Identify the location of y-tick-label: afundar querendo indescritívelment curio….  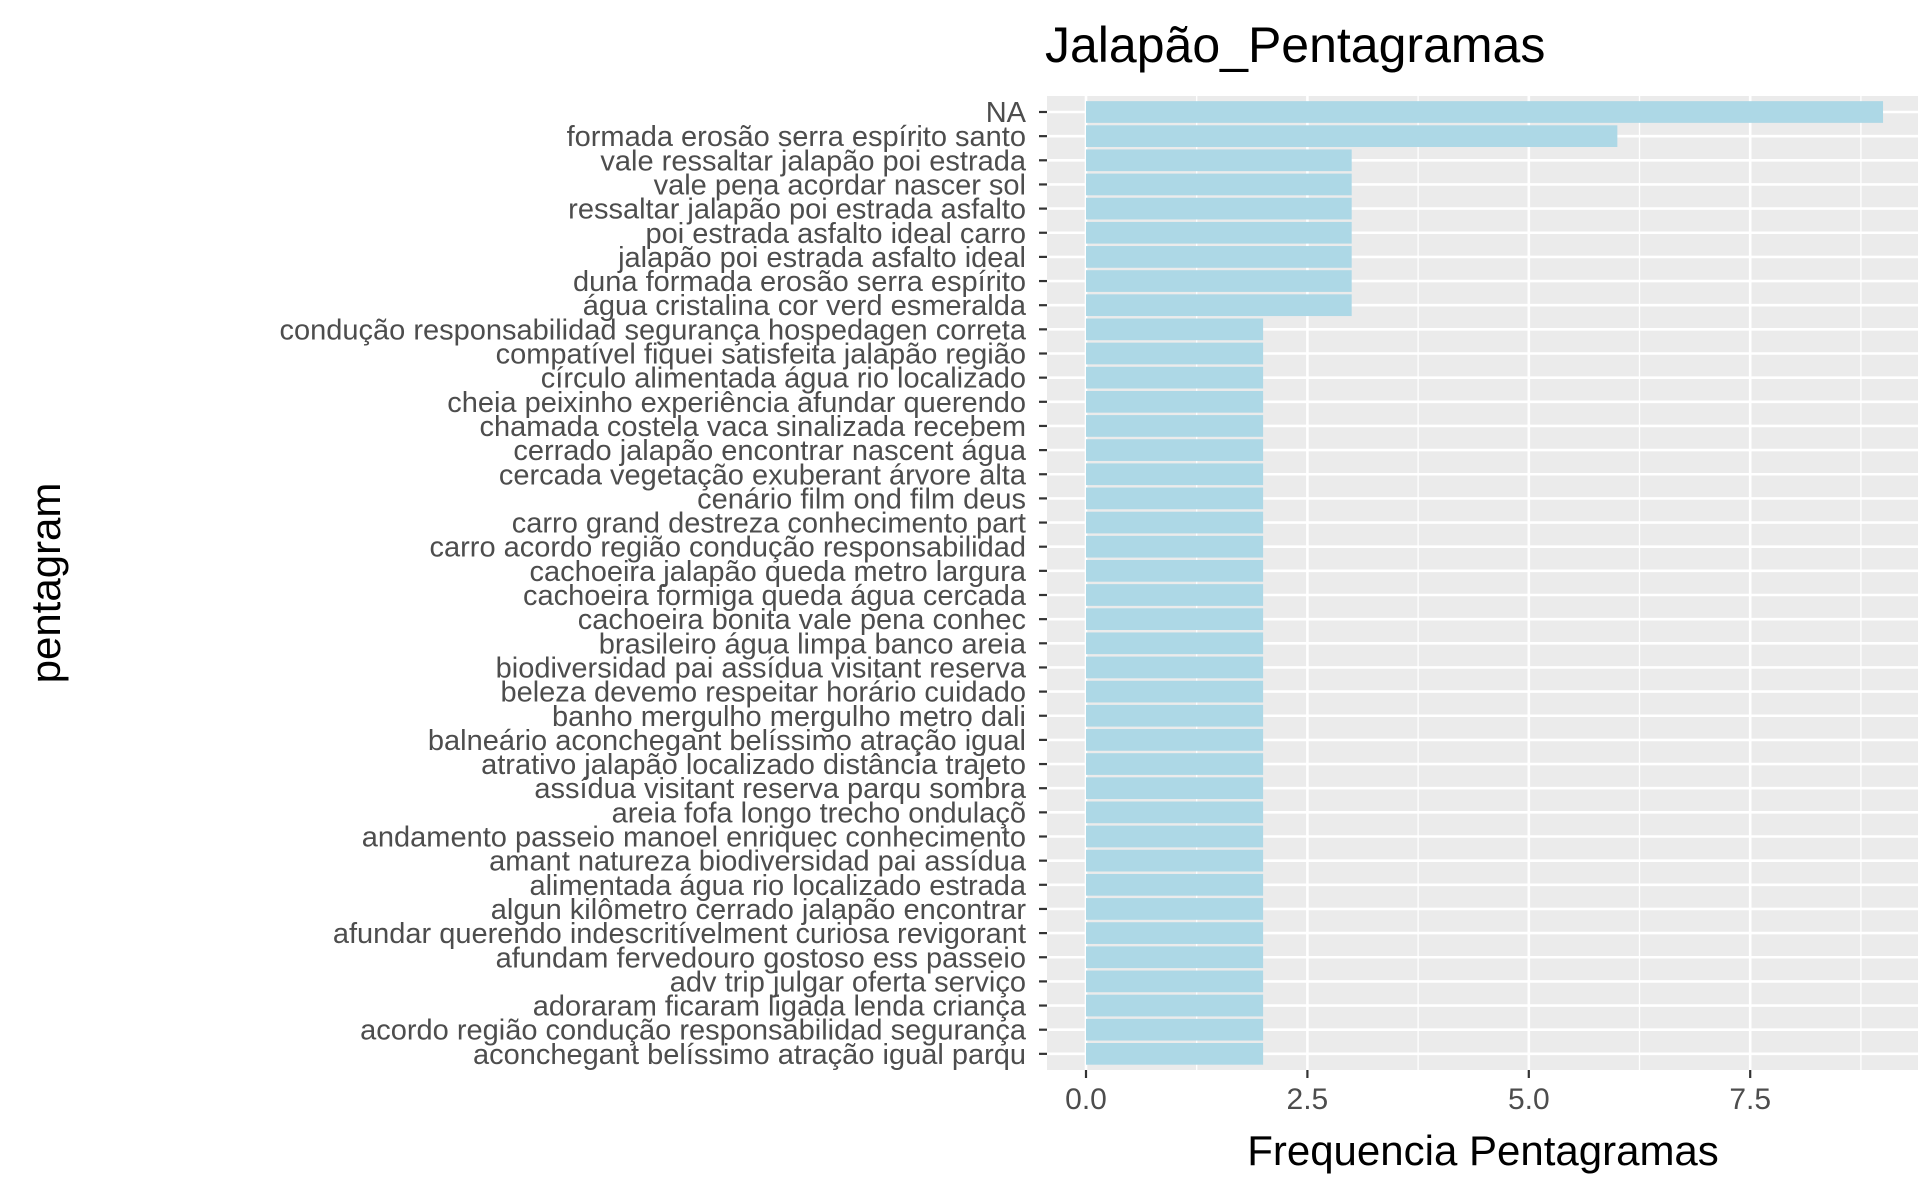
(679, 934).